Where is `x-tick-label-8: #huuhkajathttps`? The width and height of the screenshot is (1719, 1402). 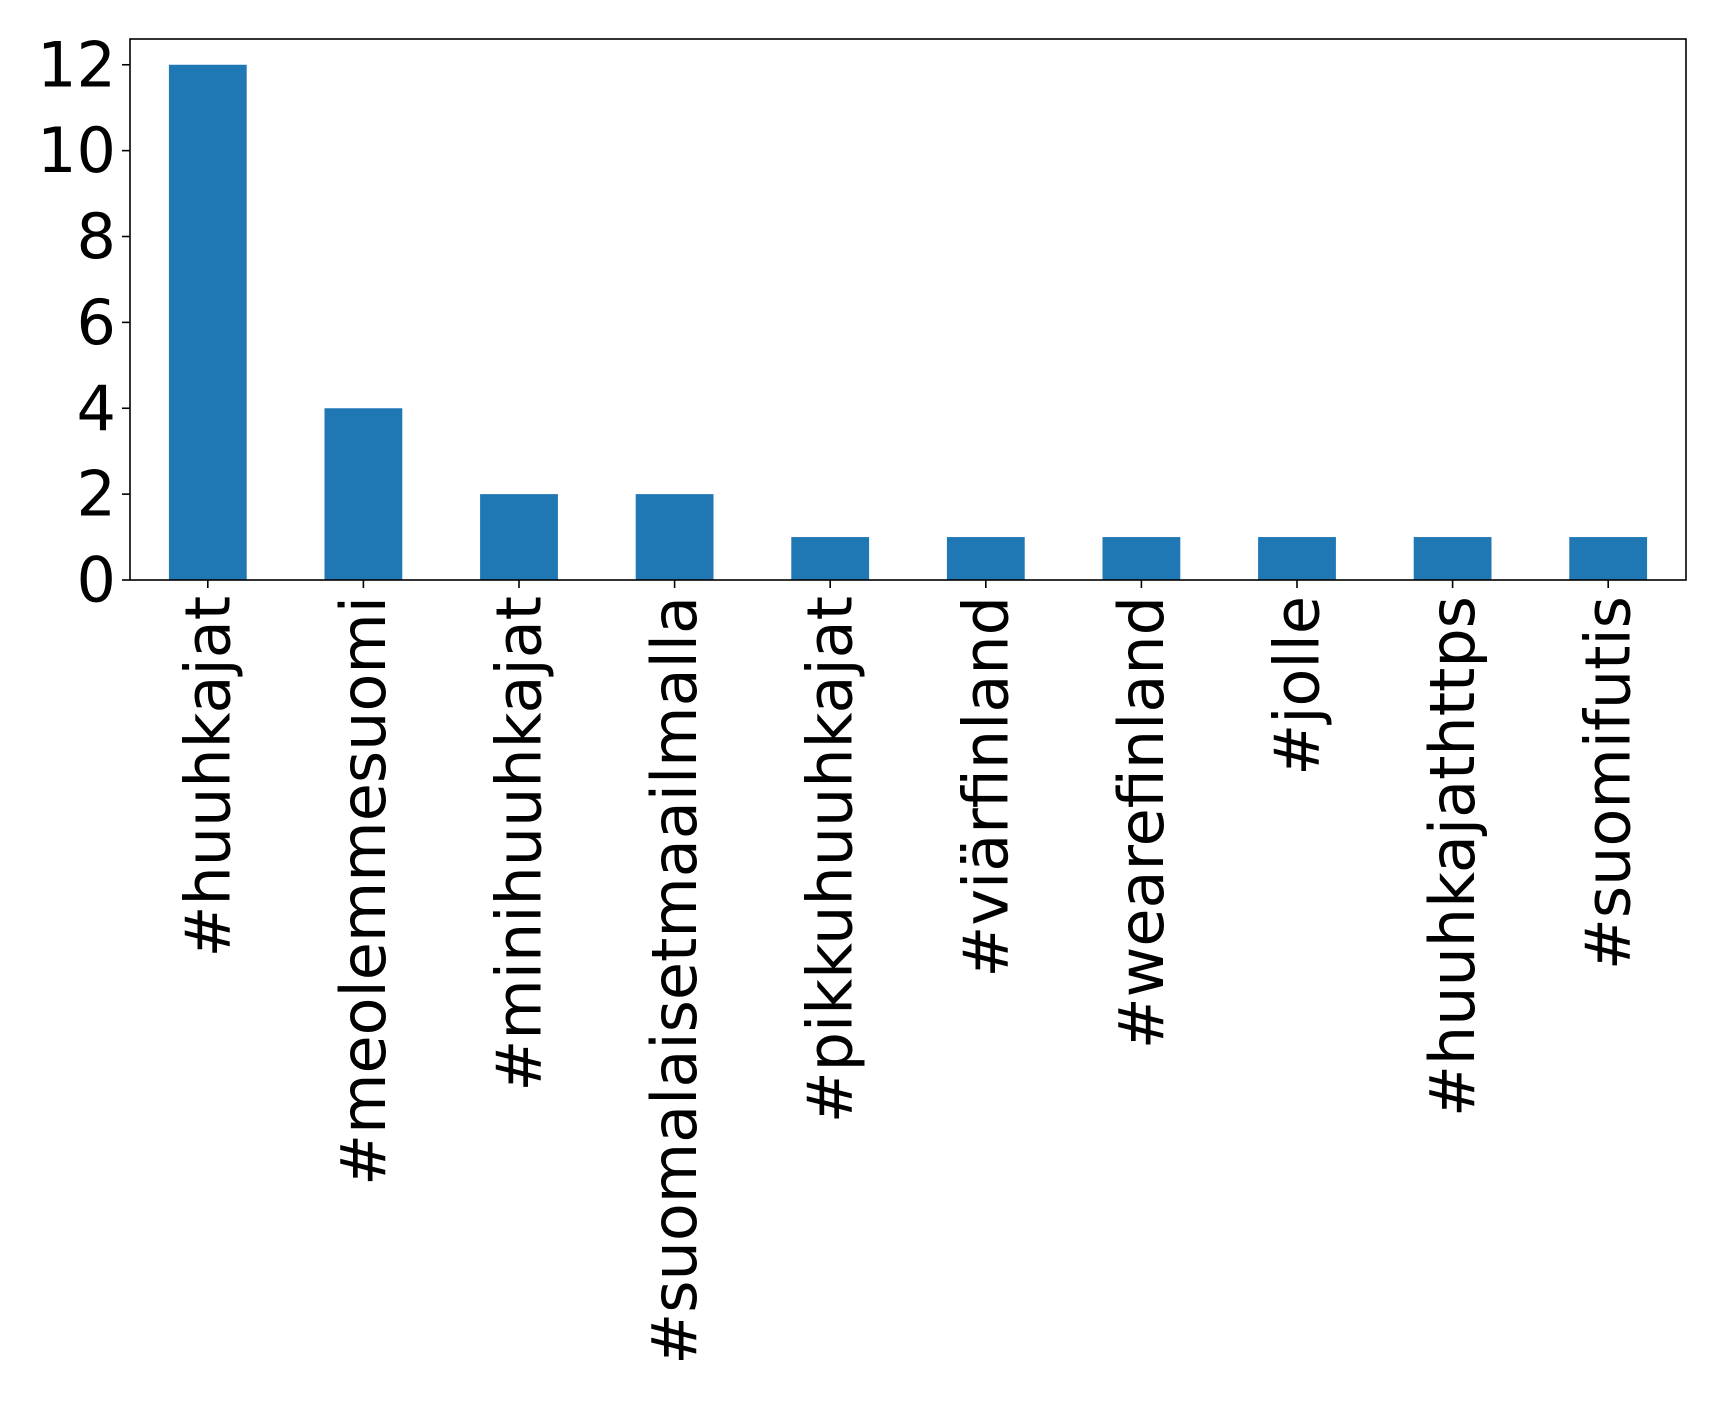 x-tick-label-8: #huuhkajathttps is located at coordinates (1452, 856).